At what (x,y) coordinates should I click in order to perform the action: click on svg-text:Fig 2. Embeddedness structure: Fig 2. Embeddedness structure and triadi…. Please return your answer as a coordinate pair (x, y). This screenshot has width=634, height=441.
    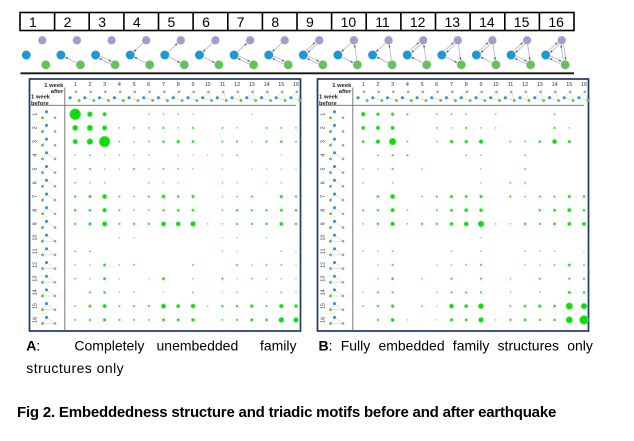
    Looking at the image, I should click on (286, 412).